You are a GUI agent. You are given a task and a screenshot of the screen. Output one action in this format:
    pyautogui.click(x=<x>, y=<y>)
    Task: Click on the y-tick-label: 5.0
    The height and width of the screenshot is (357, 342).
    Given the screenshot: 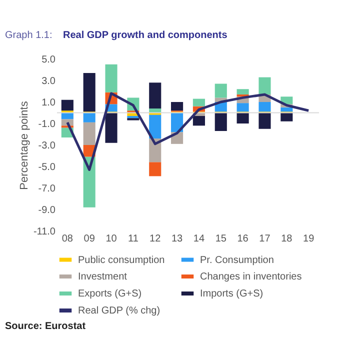 What is the action you would take?
    pyautogui.click(x=49, y=60)
    